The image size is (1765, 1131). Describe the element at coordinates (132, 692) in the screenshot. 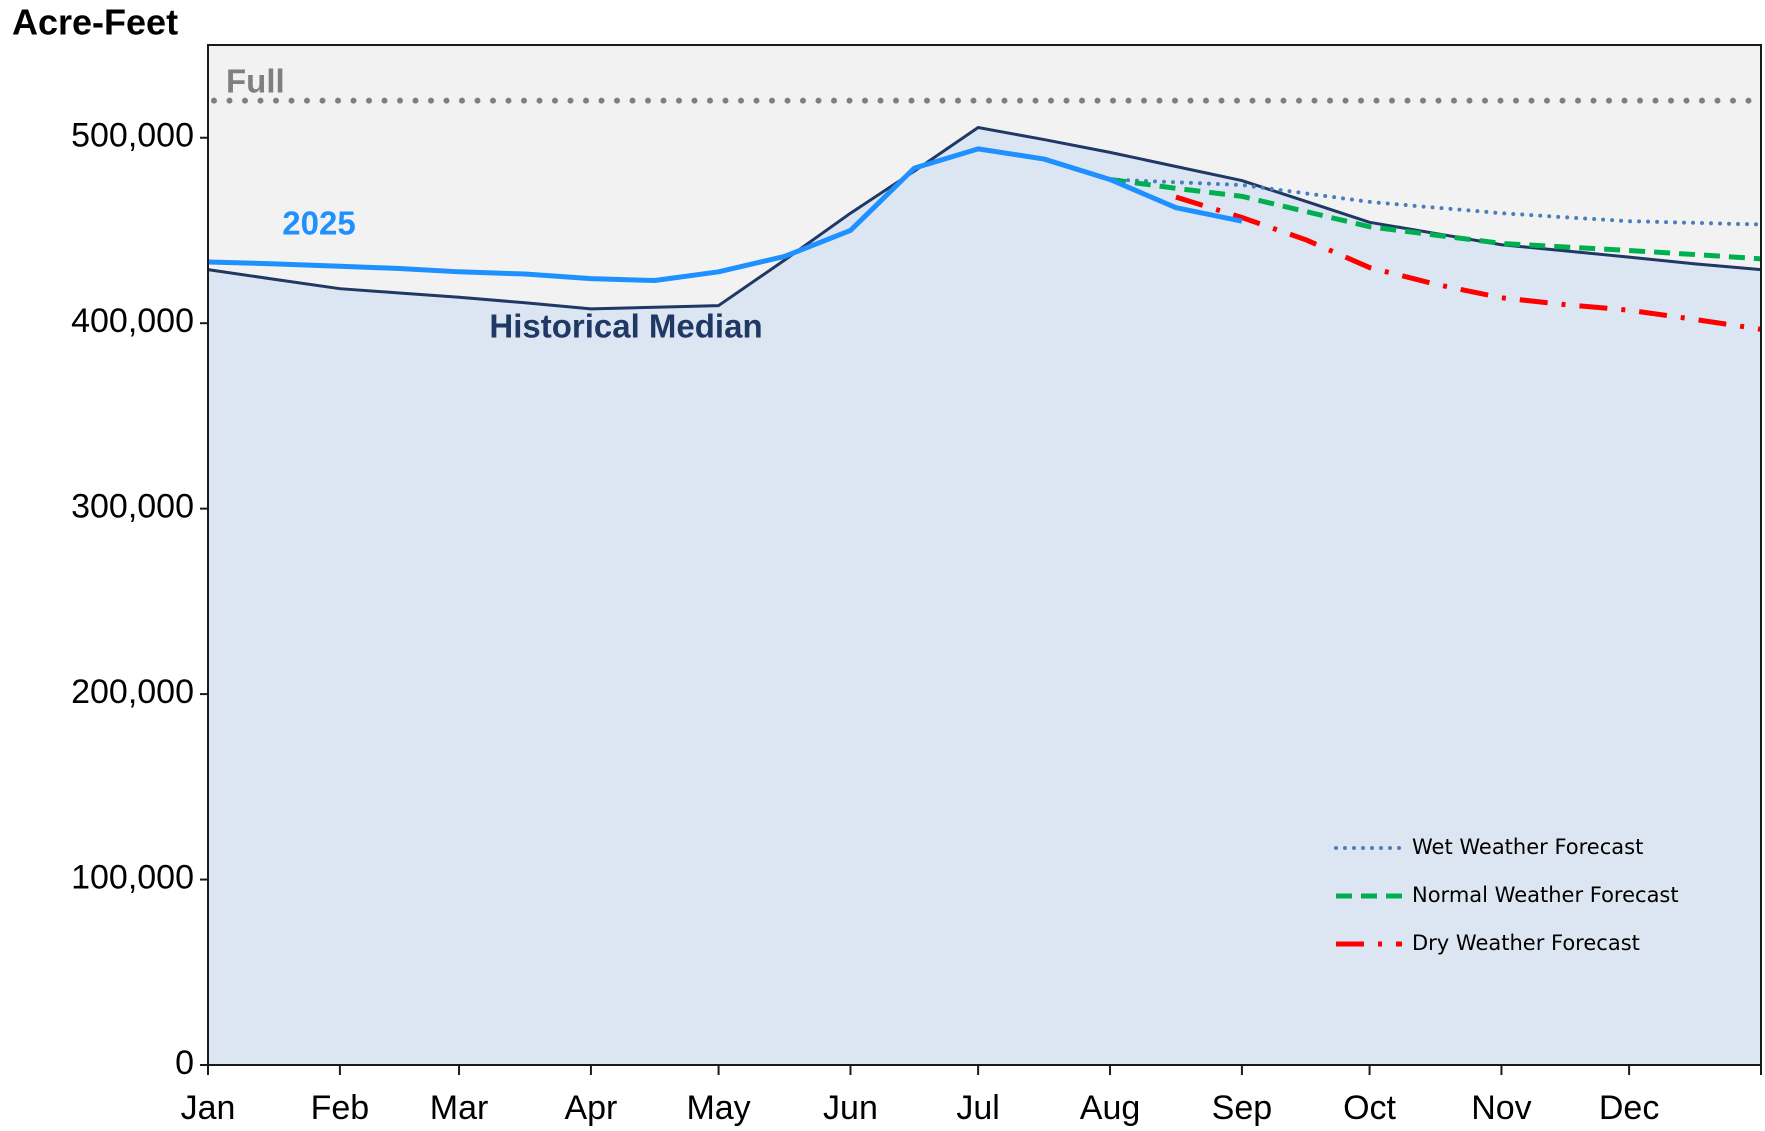

I see `y-tick-label: 200,000` at that location.